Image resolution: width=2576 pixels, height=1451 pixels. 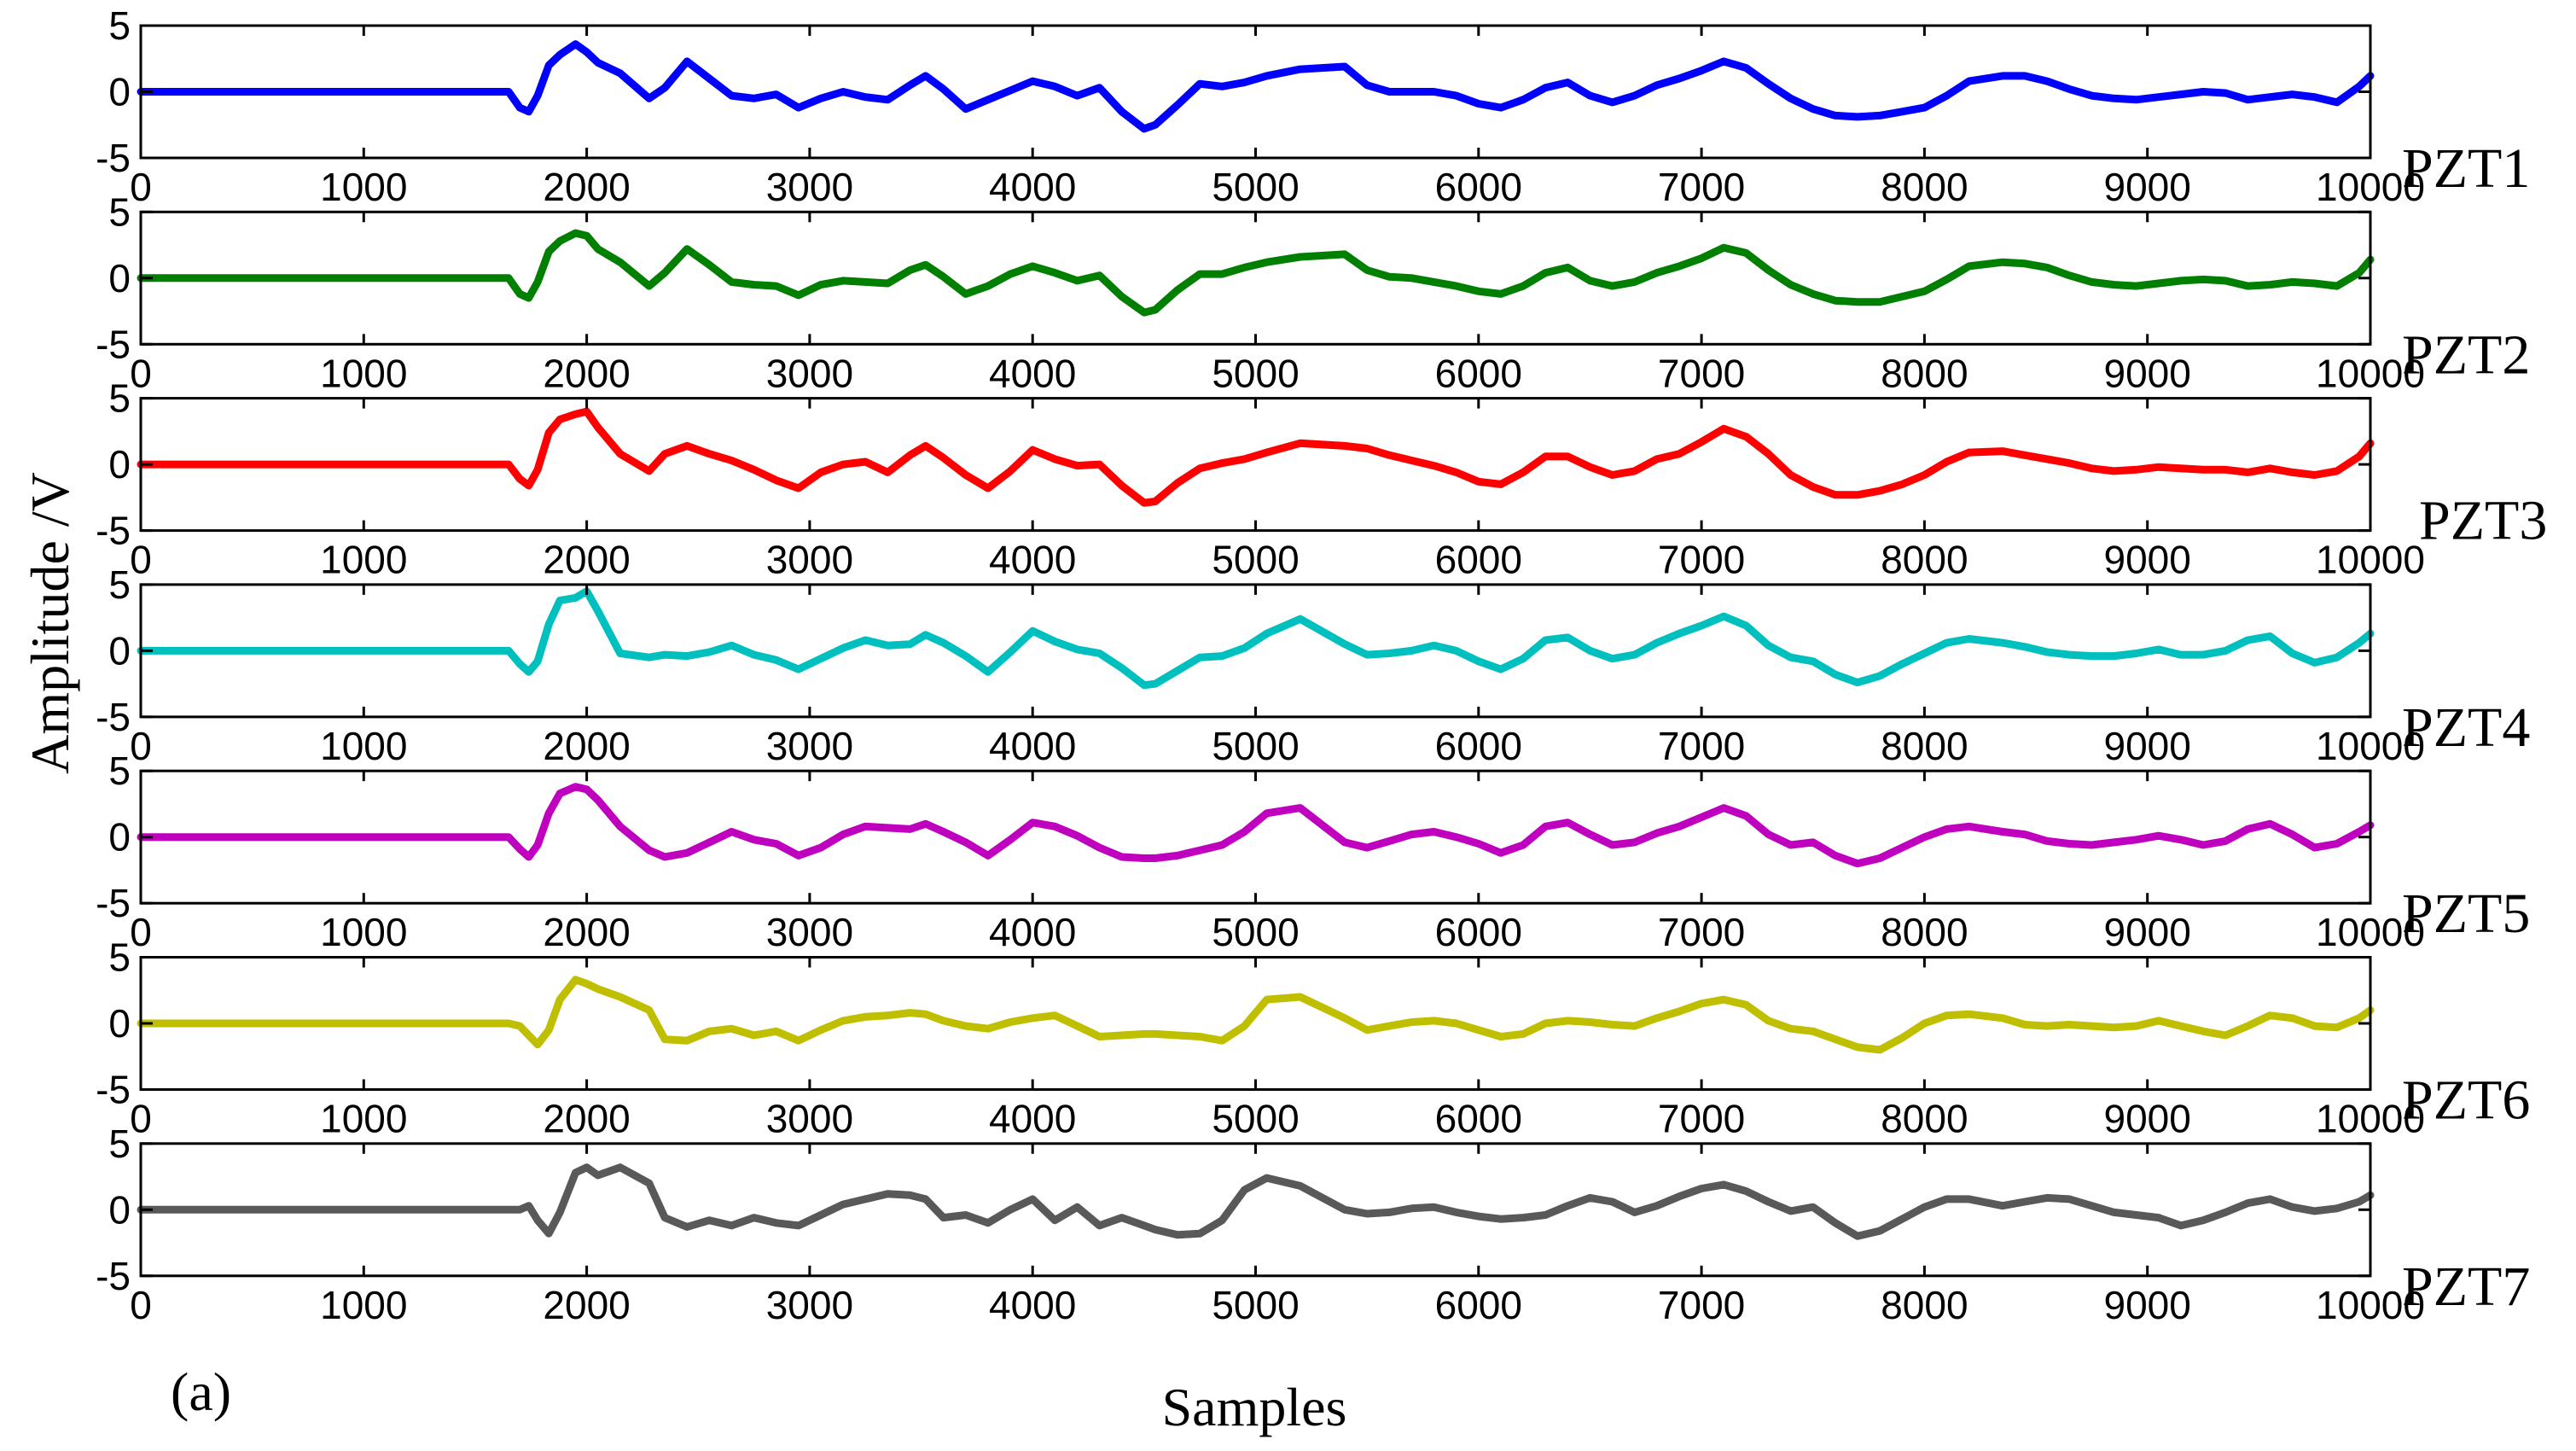 I want to click on series-line-pzt2, so click(x=1256, y=273).